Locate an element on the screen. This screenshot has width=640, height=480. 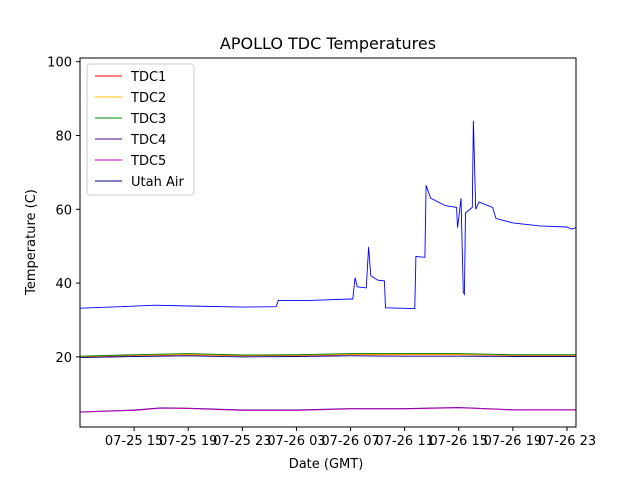
x-axis-label: Date (GMT) is located at coordinates (326, 464).